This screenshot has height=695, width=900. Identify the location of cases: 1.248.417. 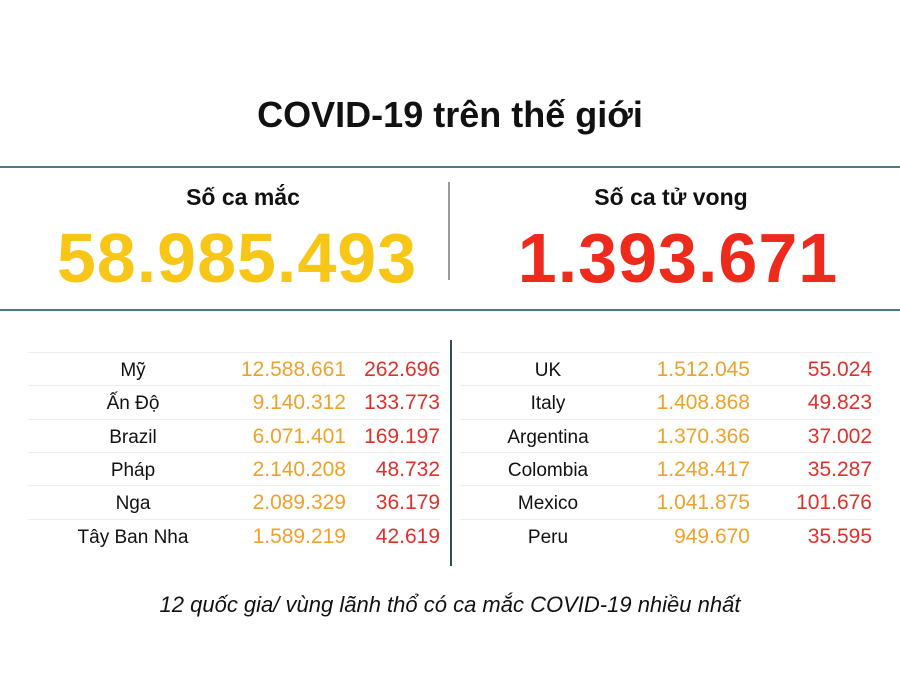
(703, 469).